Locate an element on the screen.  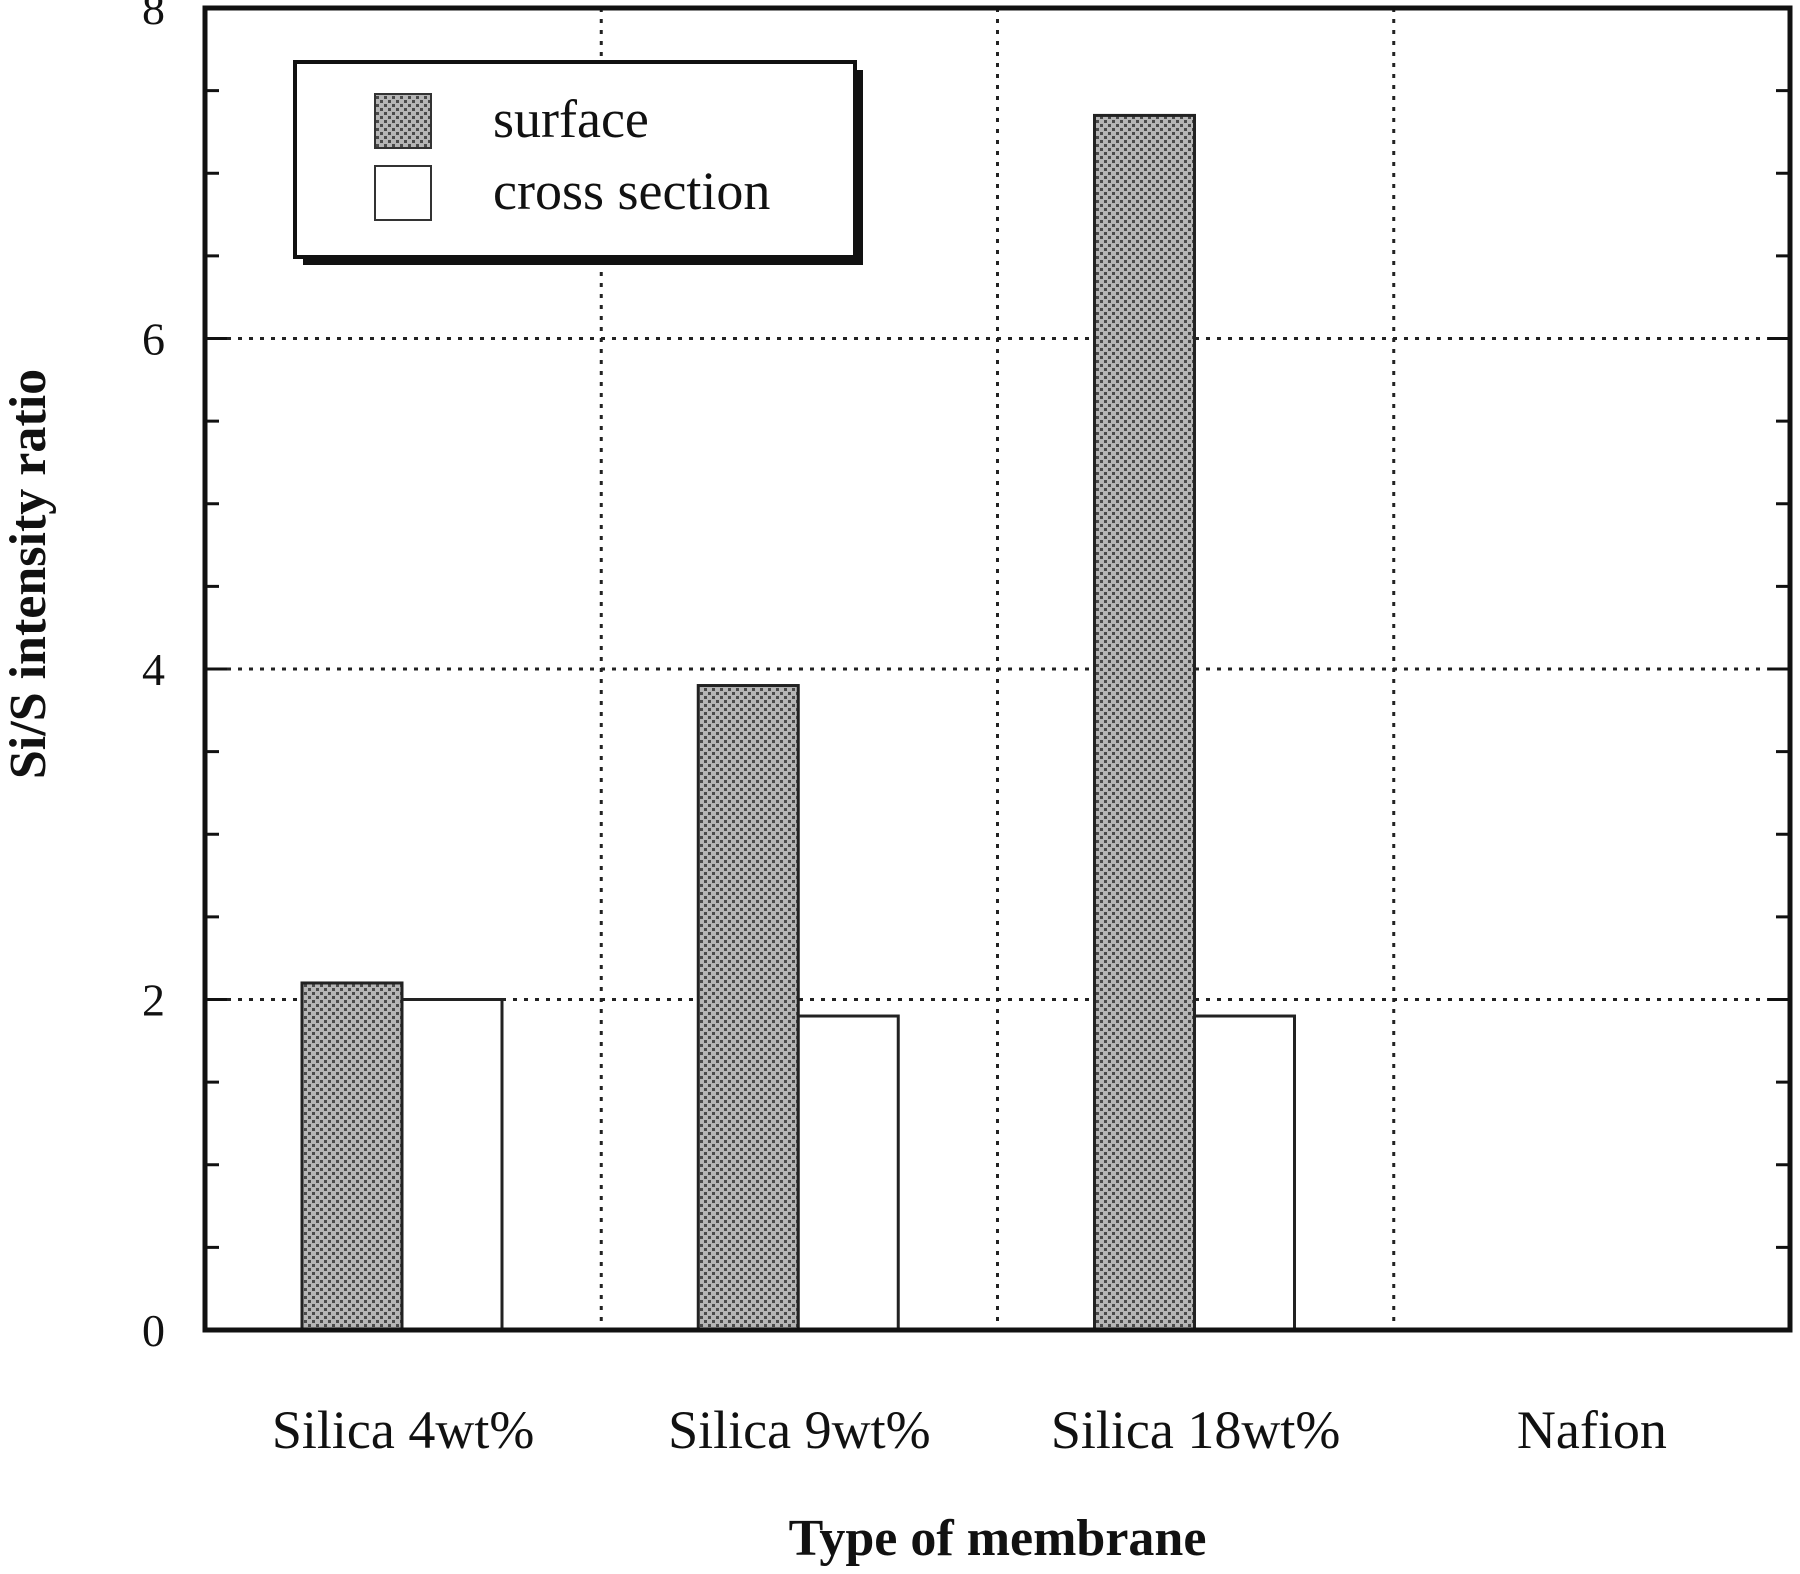
y-tick-label: 4 is located at coordinates (153, 669).